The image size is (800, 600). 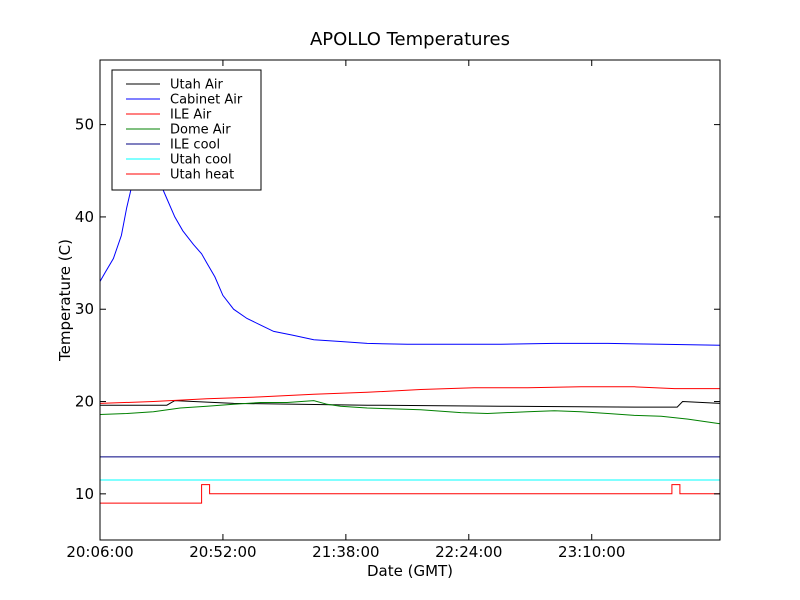 What do you see at coordinates (191, 115) in the screenshot?
I see `legend-label: ILE Air` at bounding box center [191, 115].